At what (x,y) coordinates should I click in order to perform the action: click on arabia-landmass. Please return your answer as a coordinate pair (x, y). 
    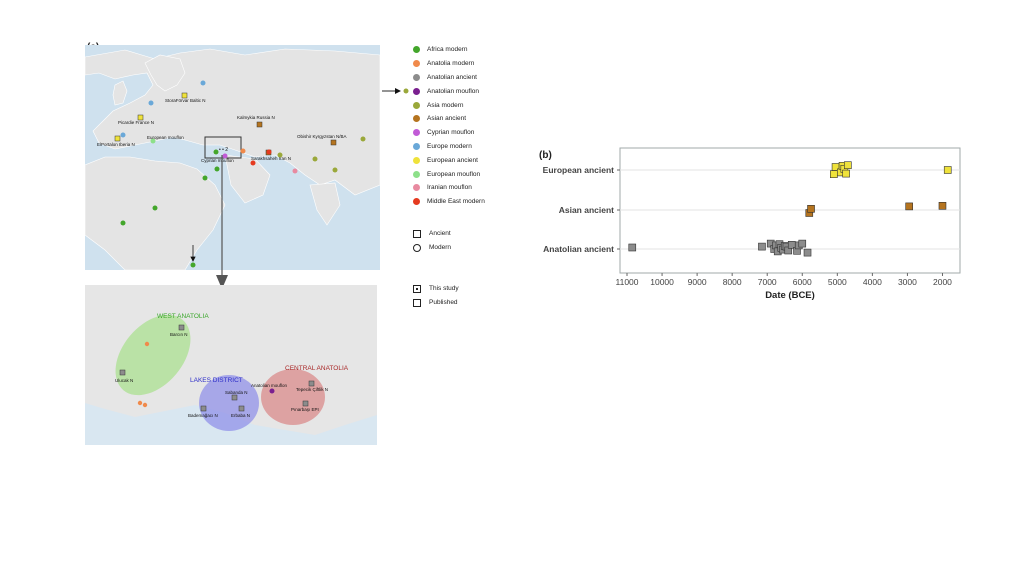
    Looking at the image, I should click on (247, 179).